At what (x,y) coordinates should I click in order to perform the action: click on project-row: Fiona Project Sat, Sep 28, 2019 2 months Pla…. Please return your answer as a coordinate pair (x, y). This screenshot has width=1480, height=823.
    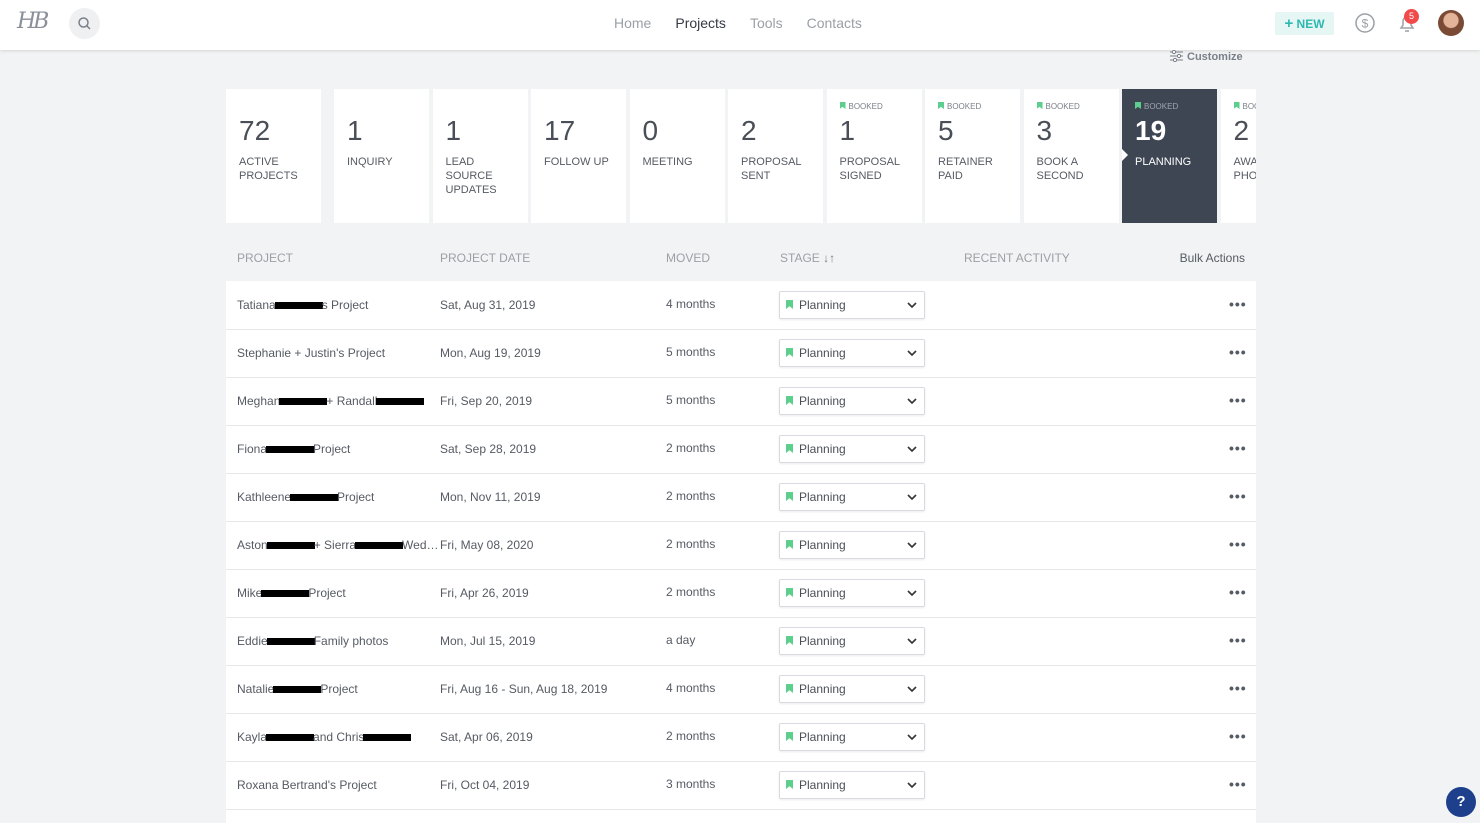
    Looking at the image, I should click on (741, 449).